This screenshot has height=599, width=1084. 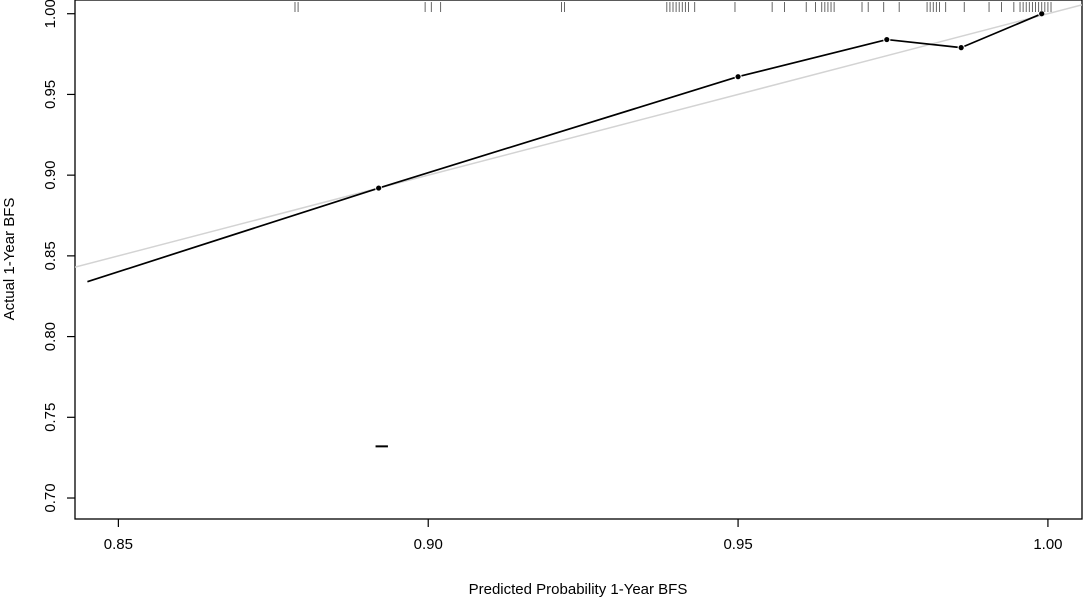 I want to click on y-tick-label: 0.90, so click(x=50, y=175).